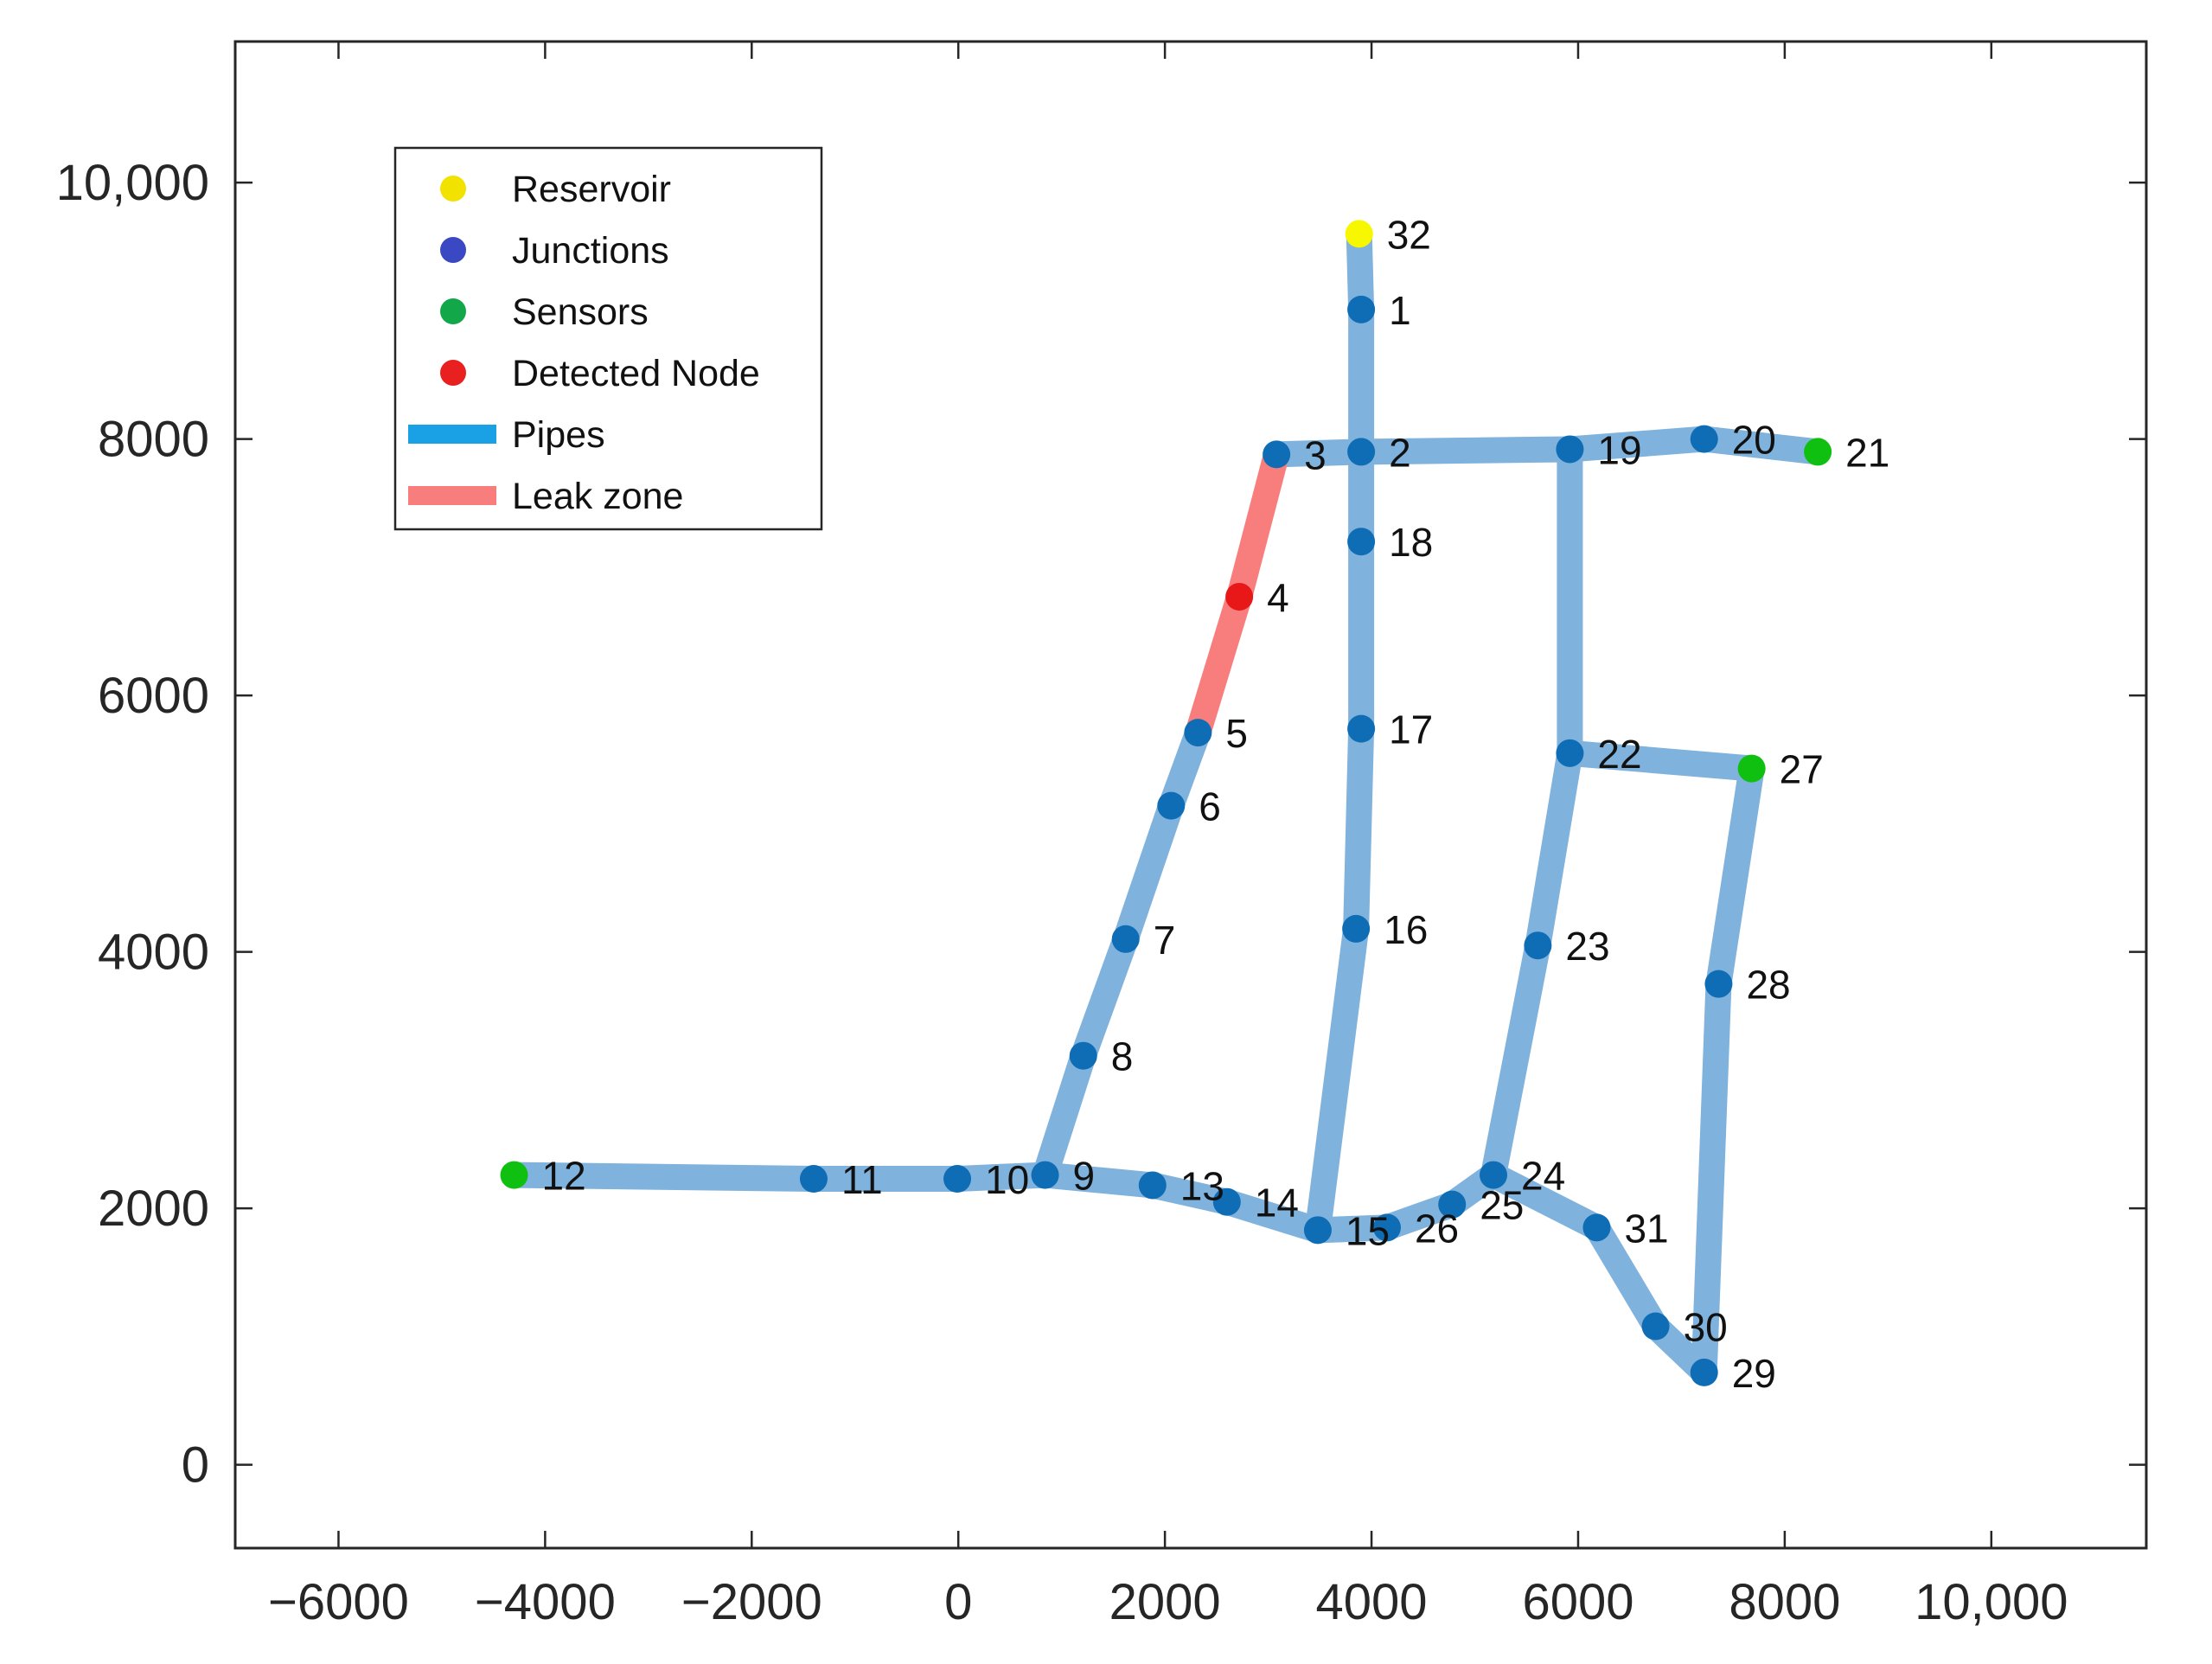 The height and width of the screenshot is (1664, 2212). Describe the element at coordinates (1406, 929) in the screenshot. I see `node-label-16: 16` at that location.